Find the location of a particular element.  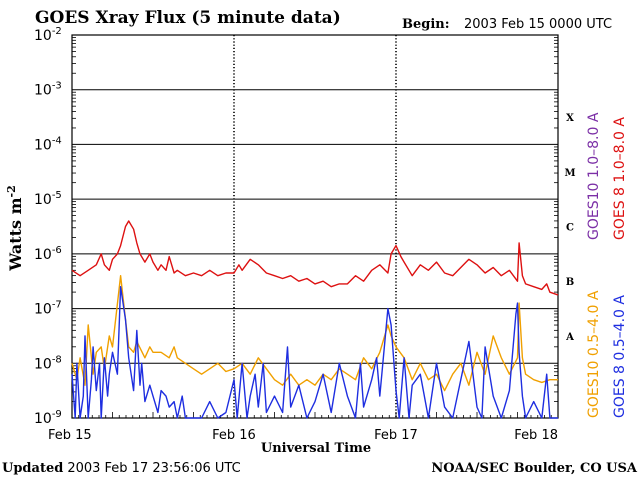

legend-entry: GOES 8 0.5–4.0 A is located at coordinates (620, 356).